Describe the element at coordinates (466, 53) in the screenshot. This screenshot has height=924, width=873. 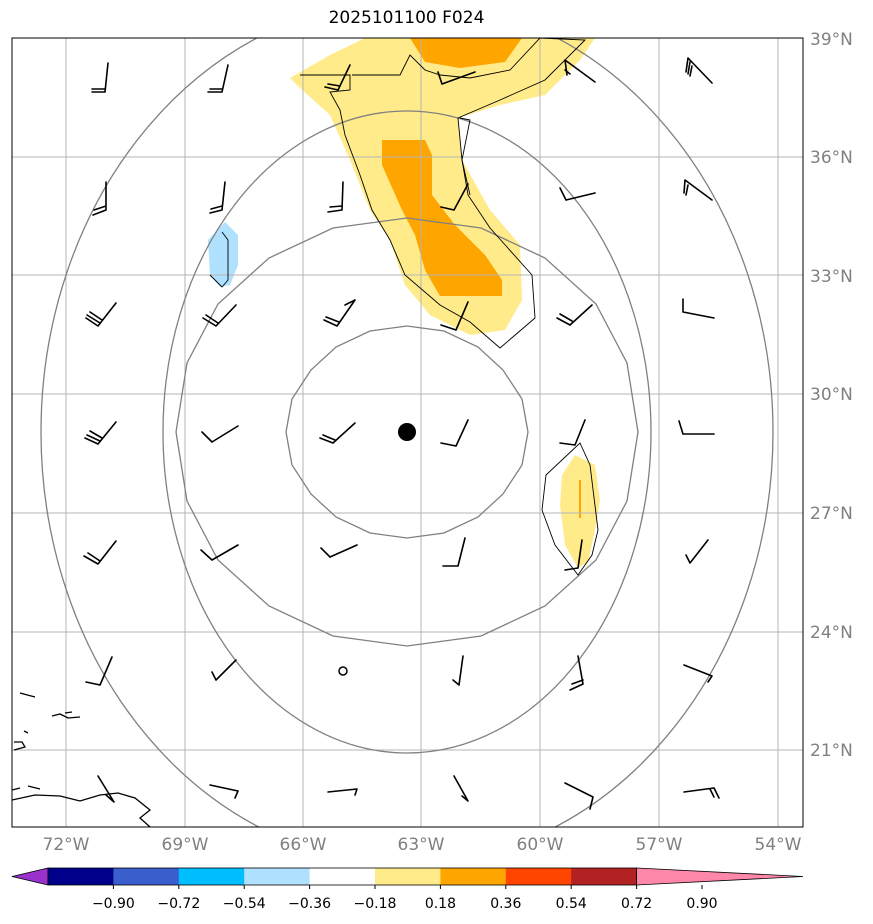
I see `positive-field-medium` at that location.